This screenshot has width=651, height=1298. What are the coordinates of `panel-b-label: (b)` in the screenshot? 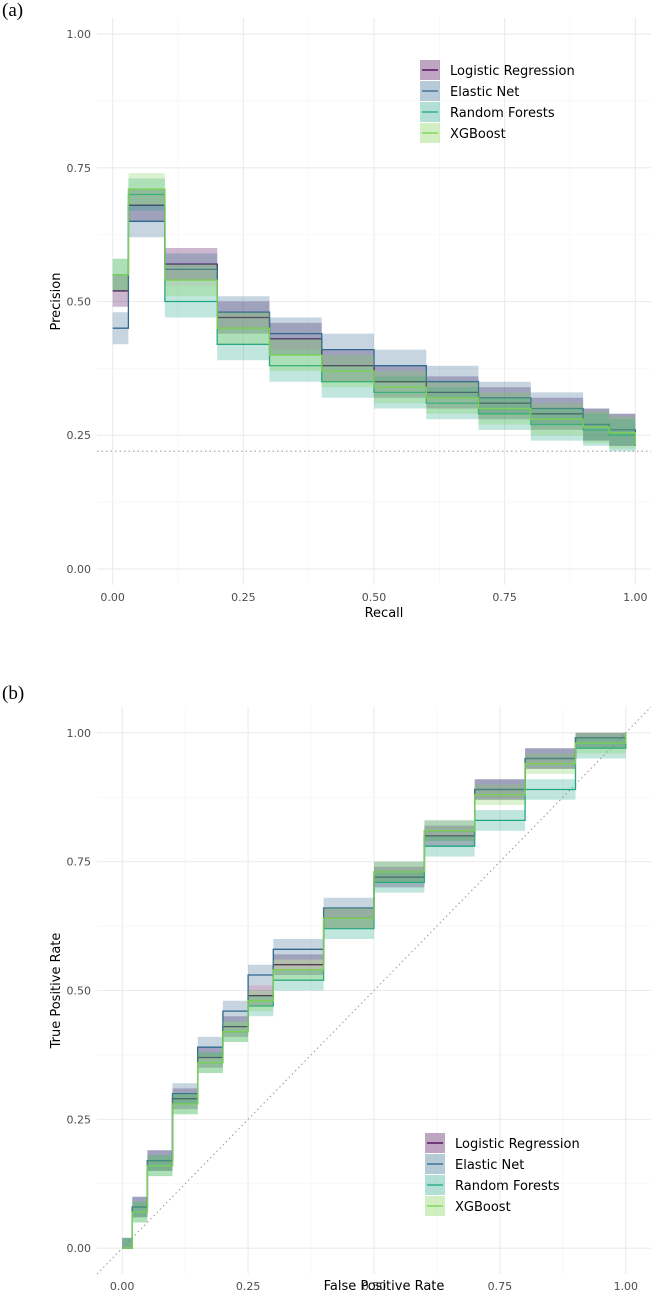 It's located at (13, 693).